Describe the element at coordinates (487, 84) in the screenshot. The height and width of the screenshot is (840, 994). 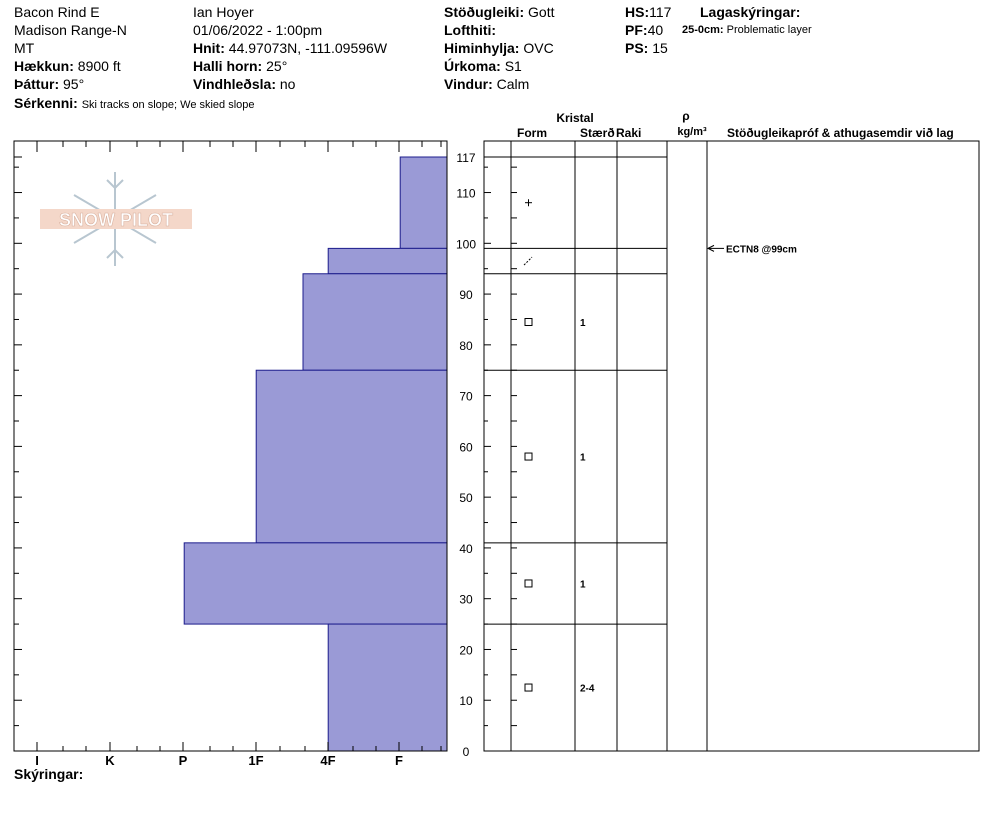
I see `wind: Vindur: Calm` at that location.